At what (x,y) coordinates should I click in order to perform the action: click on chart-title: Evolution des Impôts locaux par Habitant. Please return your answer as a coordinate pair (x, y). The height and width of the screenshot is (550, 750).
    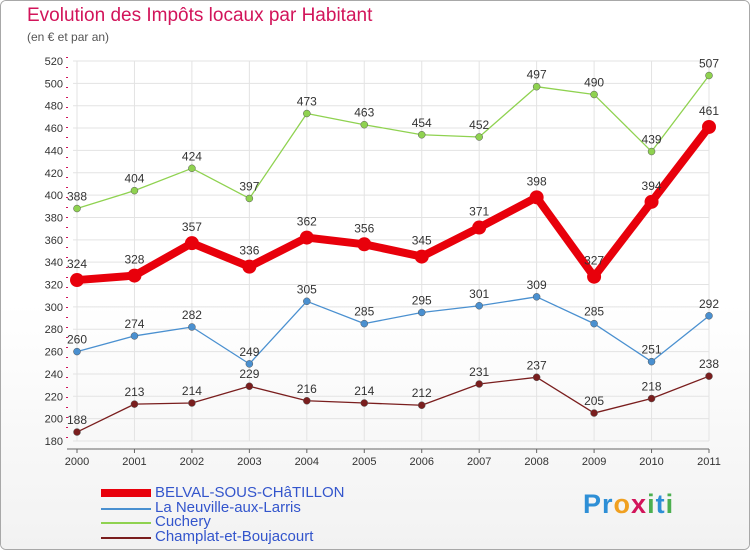
    Looking at the image, I should click on (200, 15).